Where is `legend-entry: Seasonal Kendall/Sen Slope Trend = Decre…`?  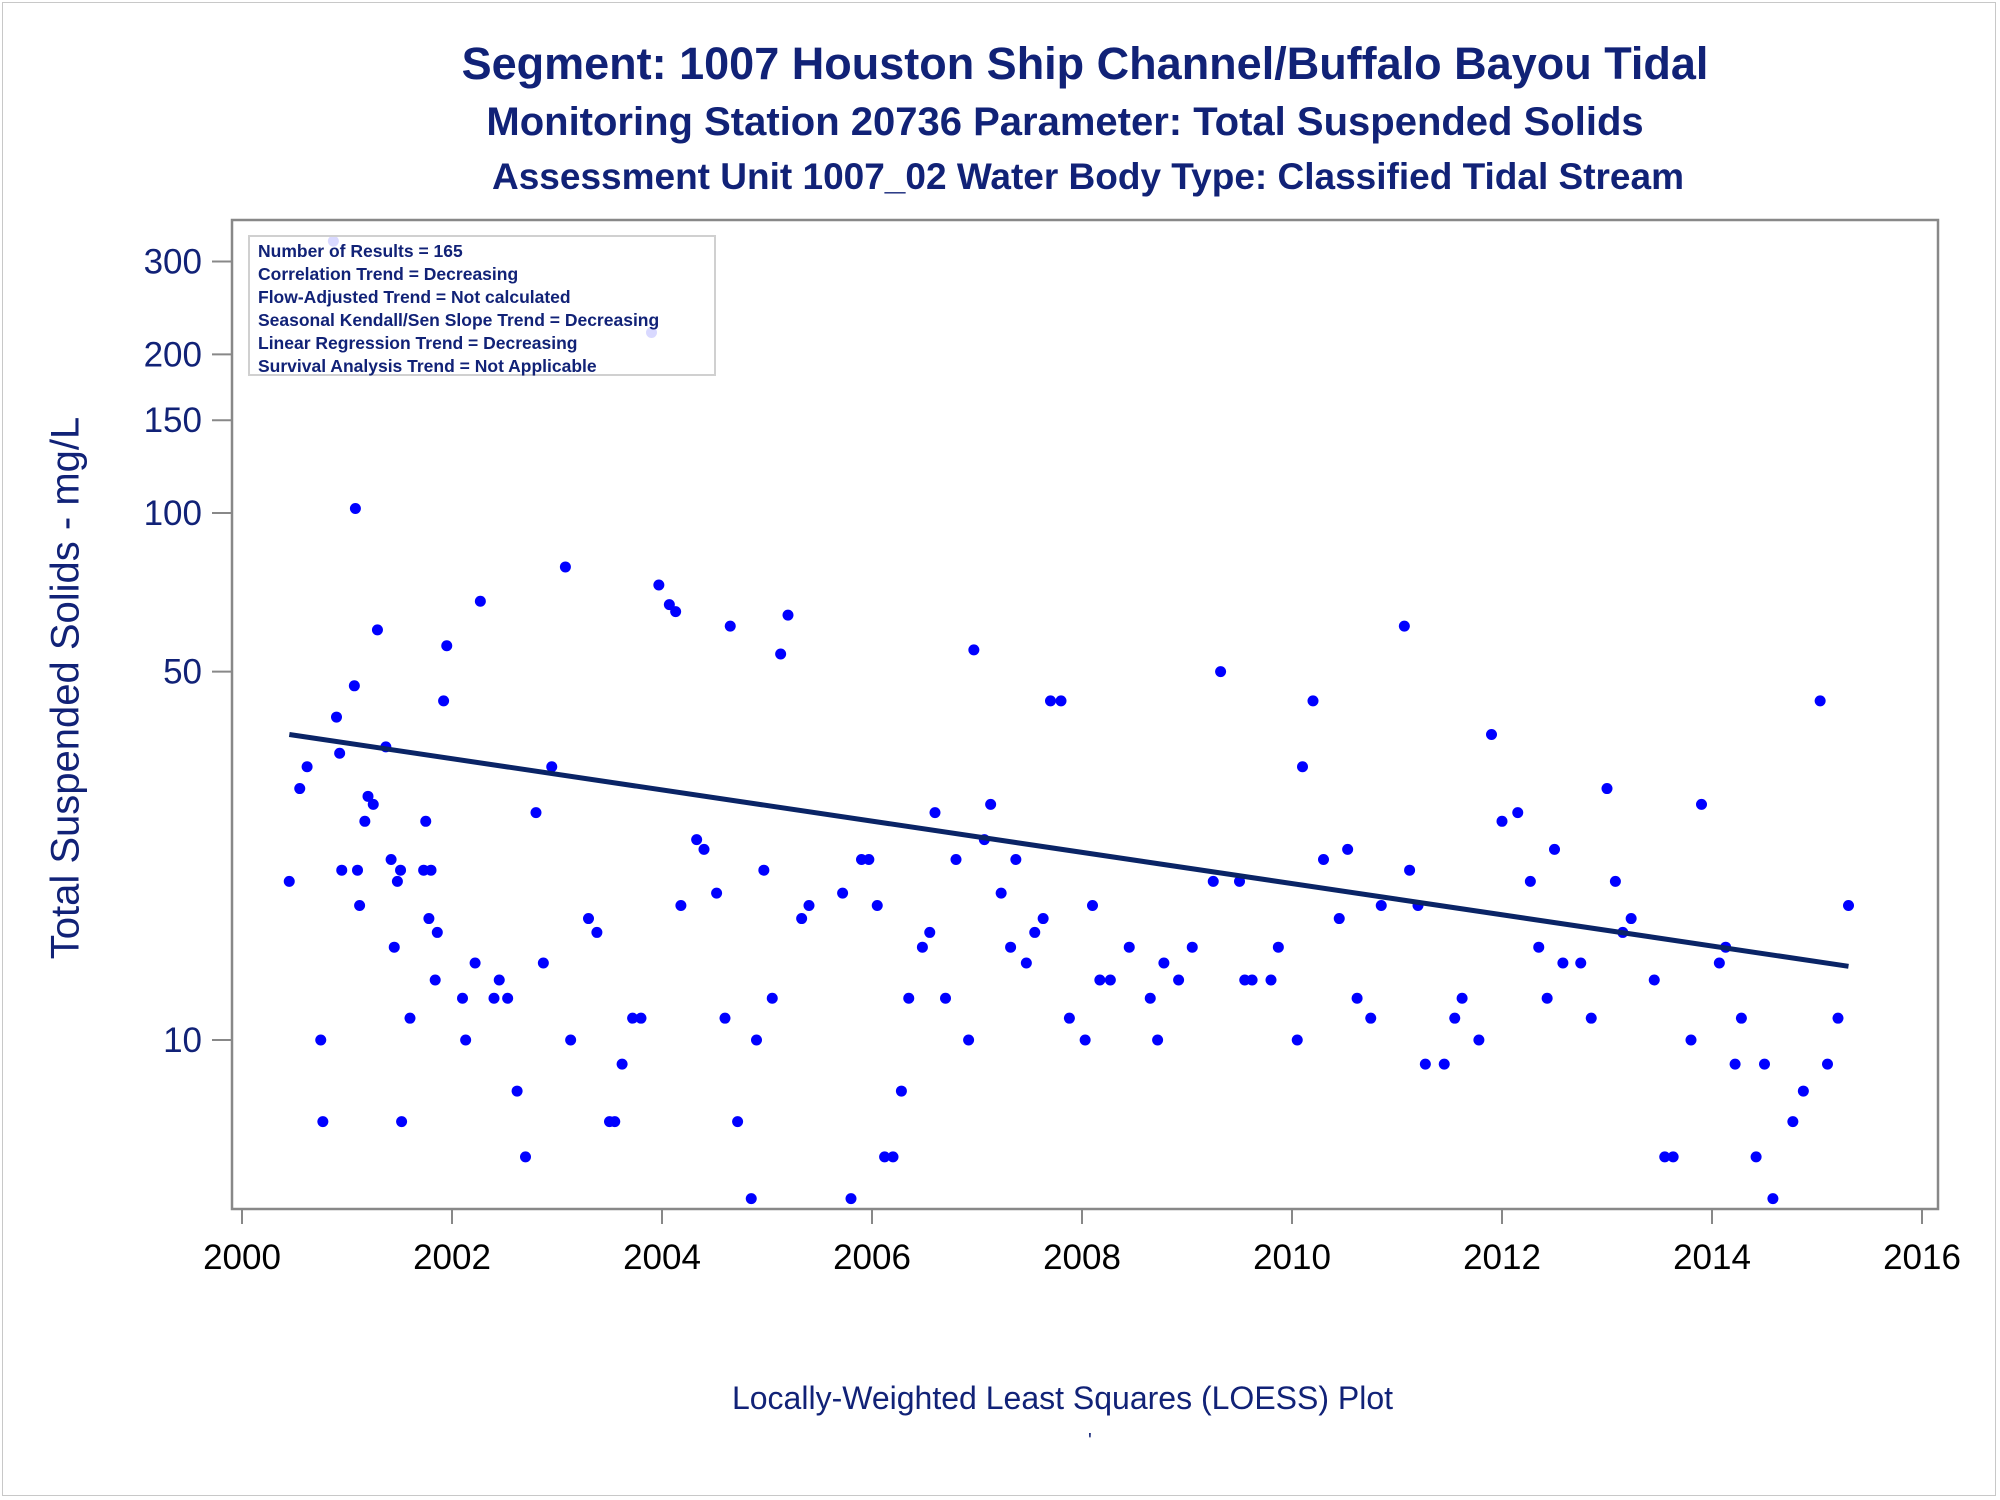
legend-entry: Seasonal Kendall/Sen Slope Trend = Decre… is located at coordinates (459, 320).